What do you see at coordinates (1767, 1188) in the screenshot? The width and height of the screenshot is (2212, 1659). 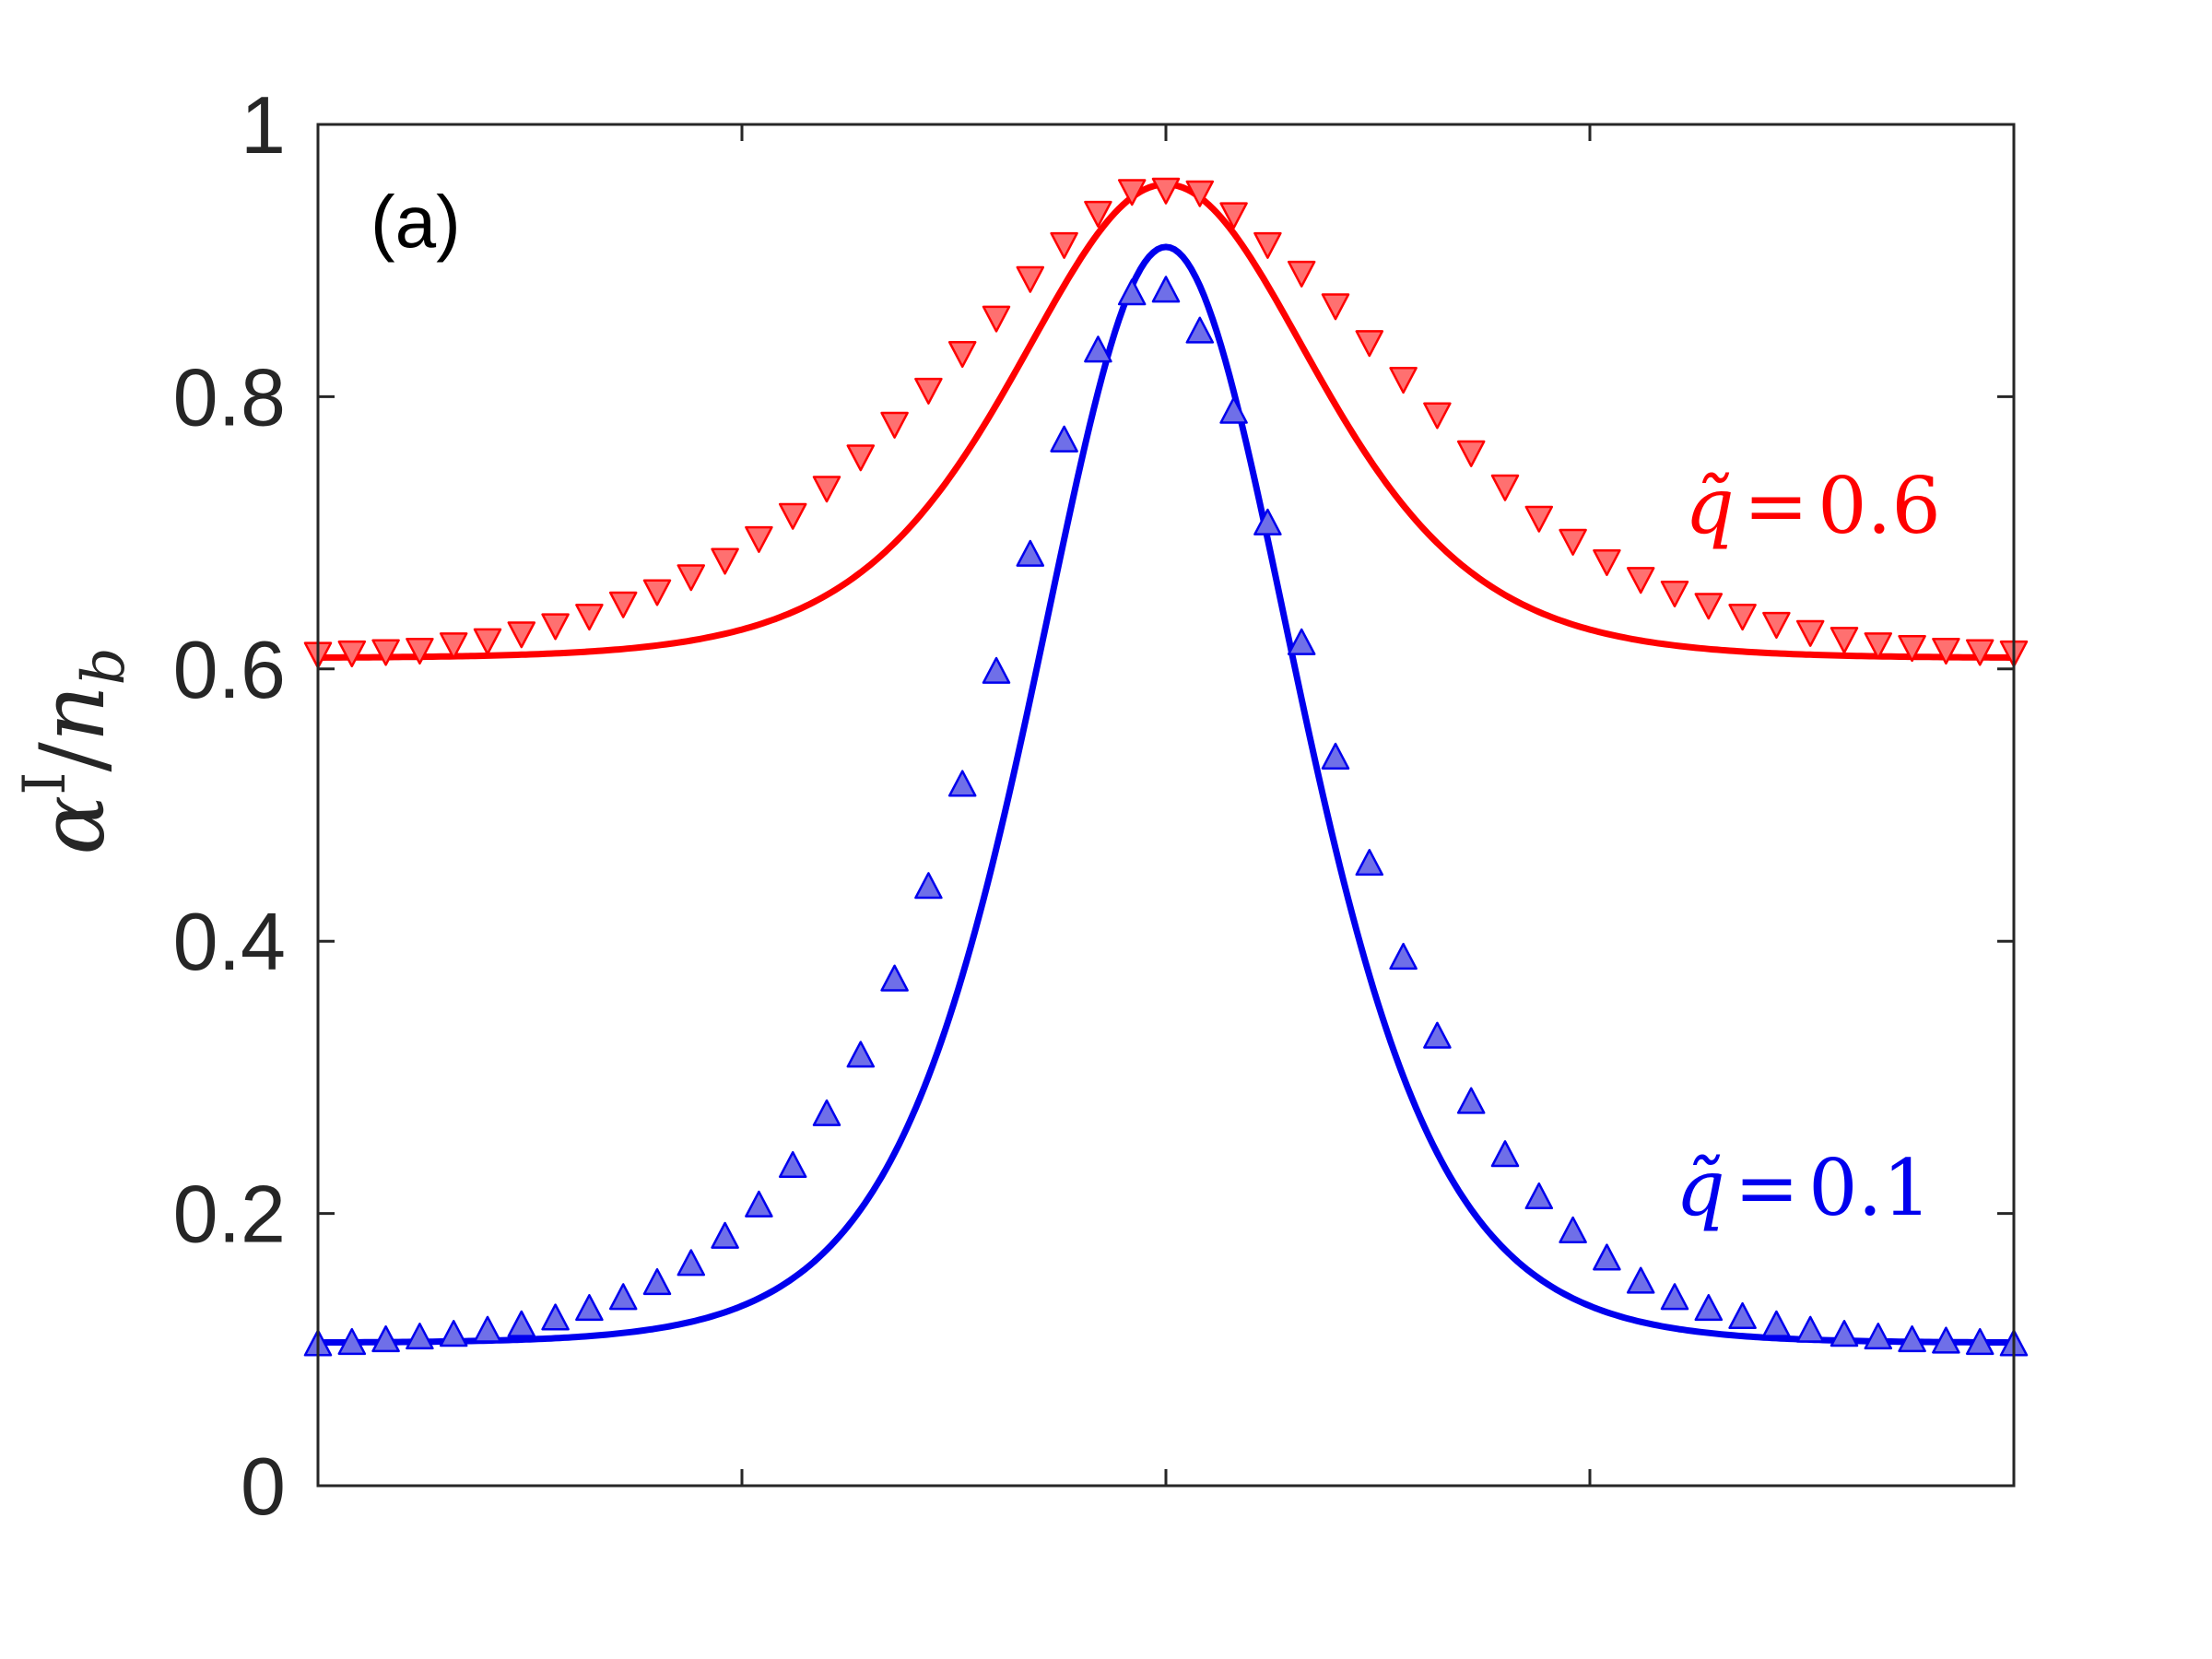 I see `series-label-q01-equals: =` at bounding box center [1767, 1188].